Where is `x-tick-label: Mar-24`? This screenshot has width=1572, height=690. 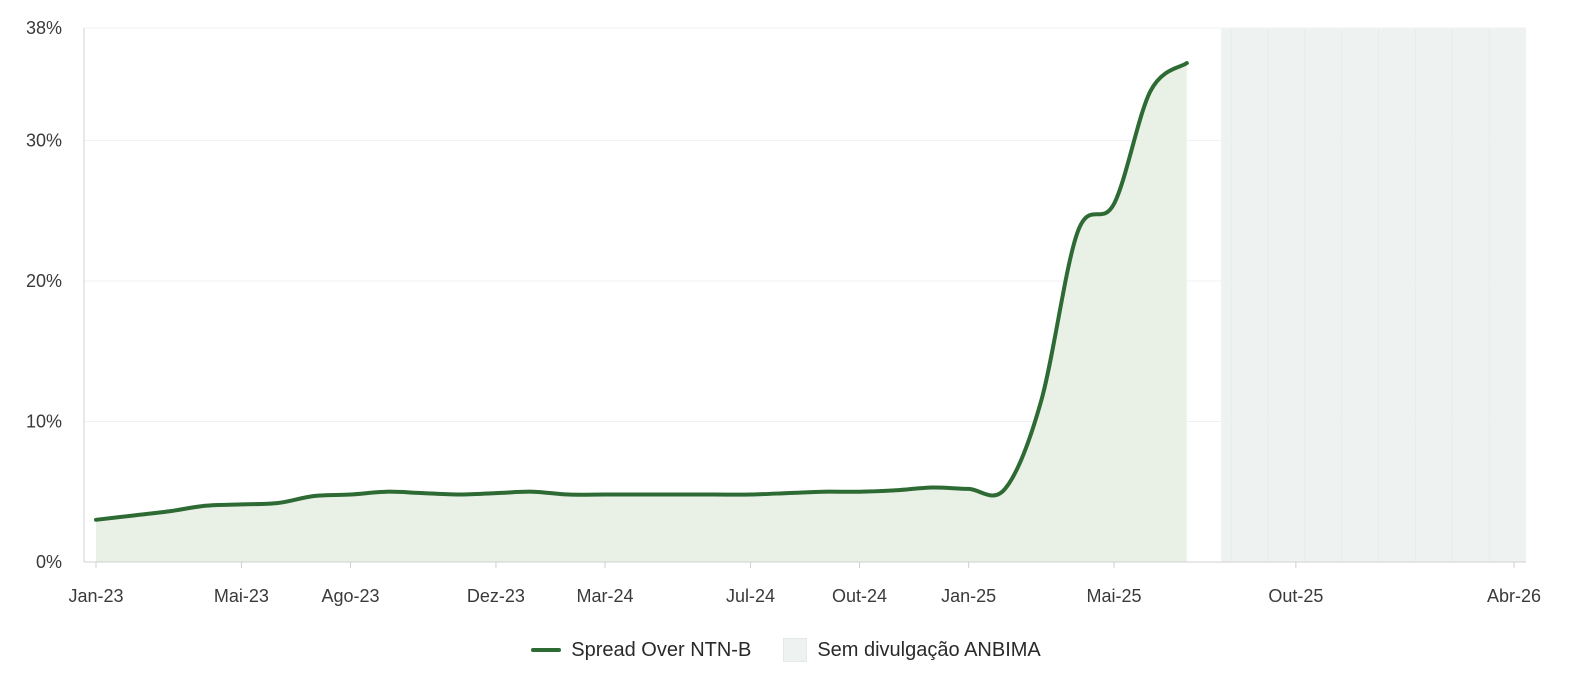 x-tick-label: Mar-24 is located at coordinates (605, 596).